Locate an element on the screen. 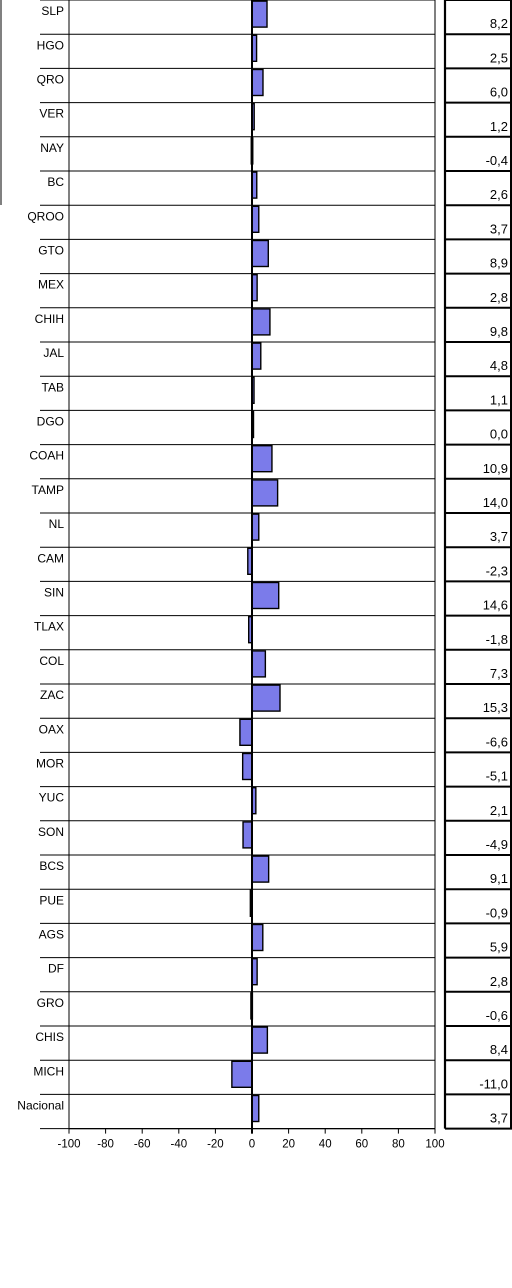 This screenshot has height=1288, width=512. category-label: MICH is located at coordinates (48, 1071).